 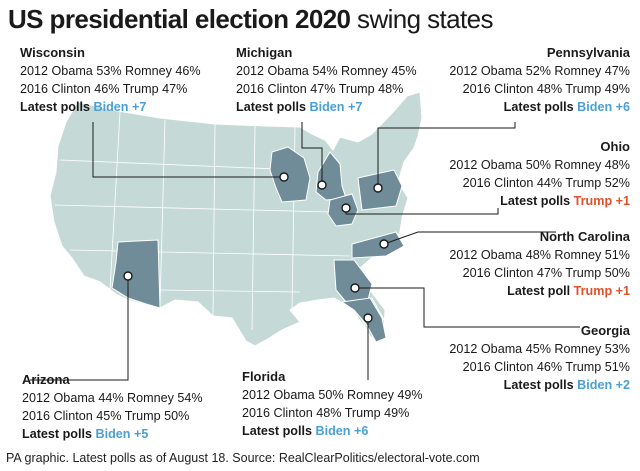 What do you see at coordinates (467, 307) in the screenshot?
I see `leader-georgia` at bounding box center [467, 307].